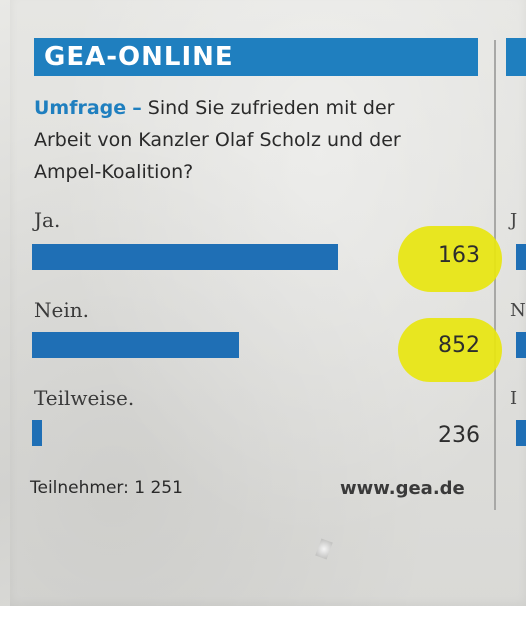 The height and width of the screenshot is (628, 526). Describe the element at coordinates (402, 488) in the screenshot. I see `website-label: www.gea.de` at that location.